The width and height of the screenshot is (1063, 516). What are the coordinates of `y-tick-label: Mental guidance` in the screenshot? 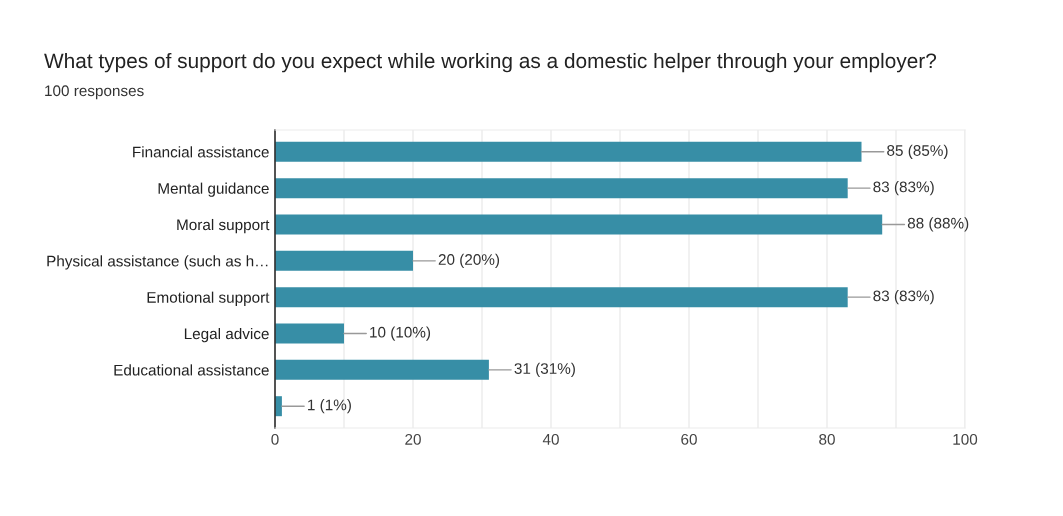 It's located at (213, 189).